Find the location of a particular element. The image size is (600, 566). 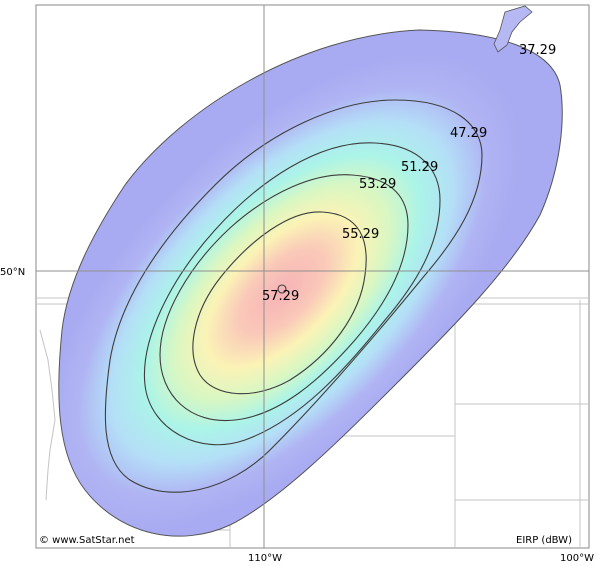

lon-label-110w: 110°W is located at coordinates (265, 558).